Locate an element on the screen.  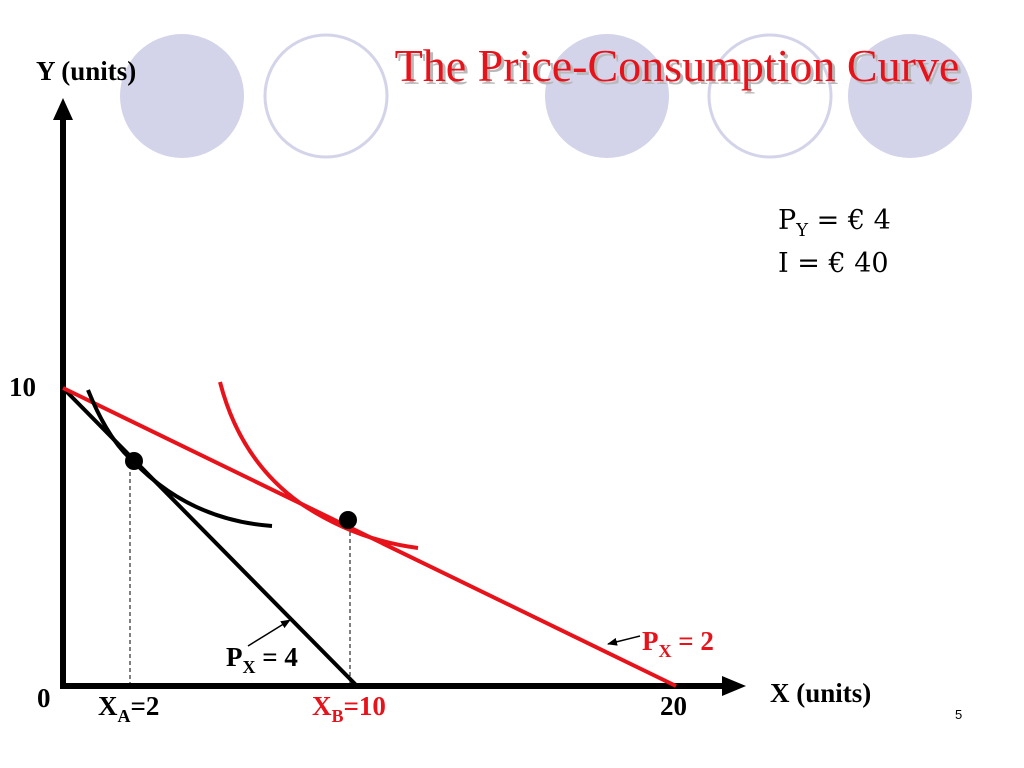
decorative-circles is located at coordinates (546, 96).